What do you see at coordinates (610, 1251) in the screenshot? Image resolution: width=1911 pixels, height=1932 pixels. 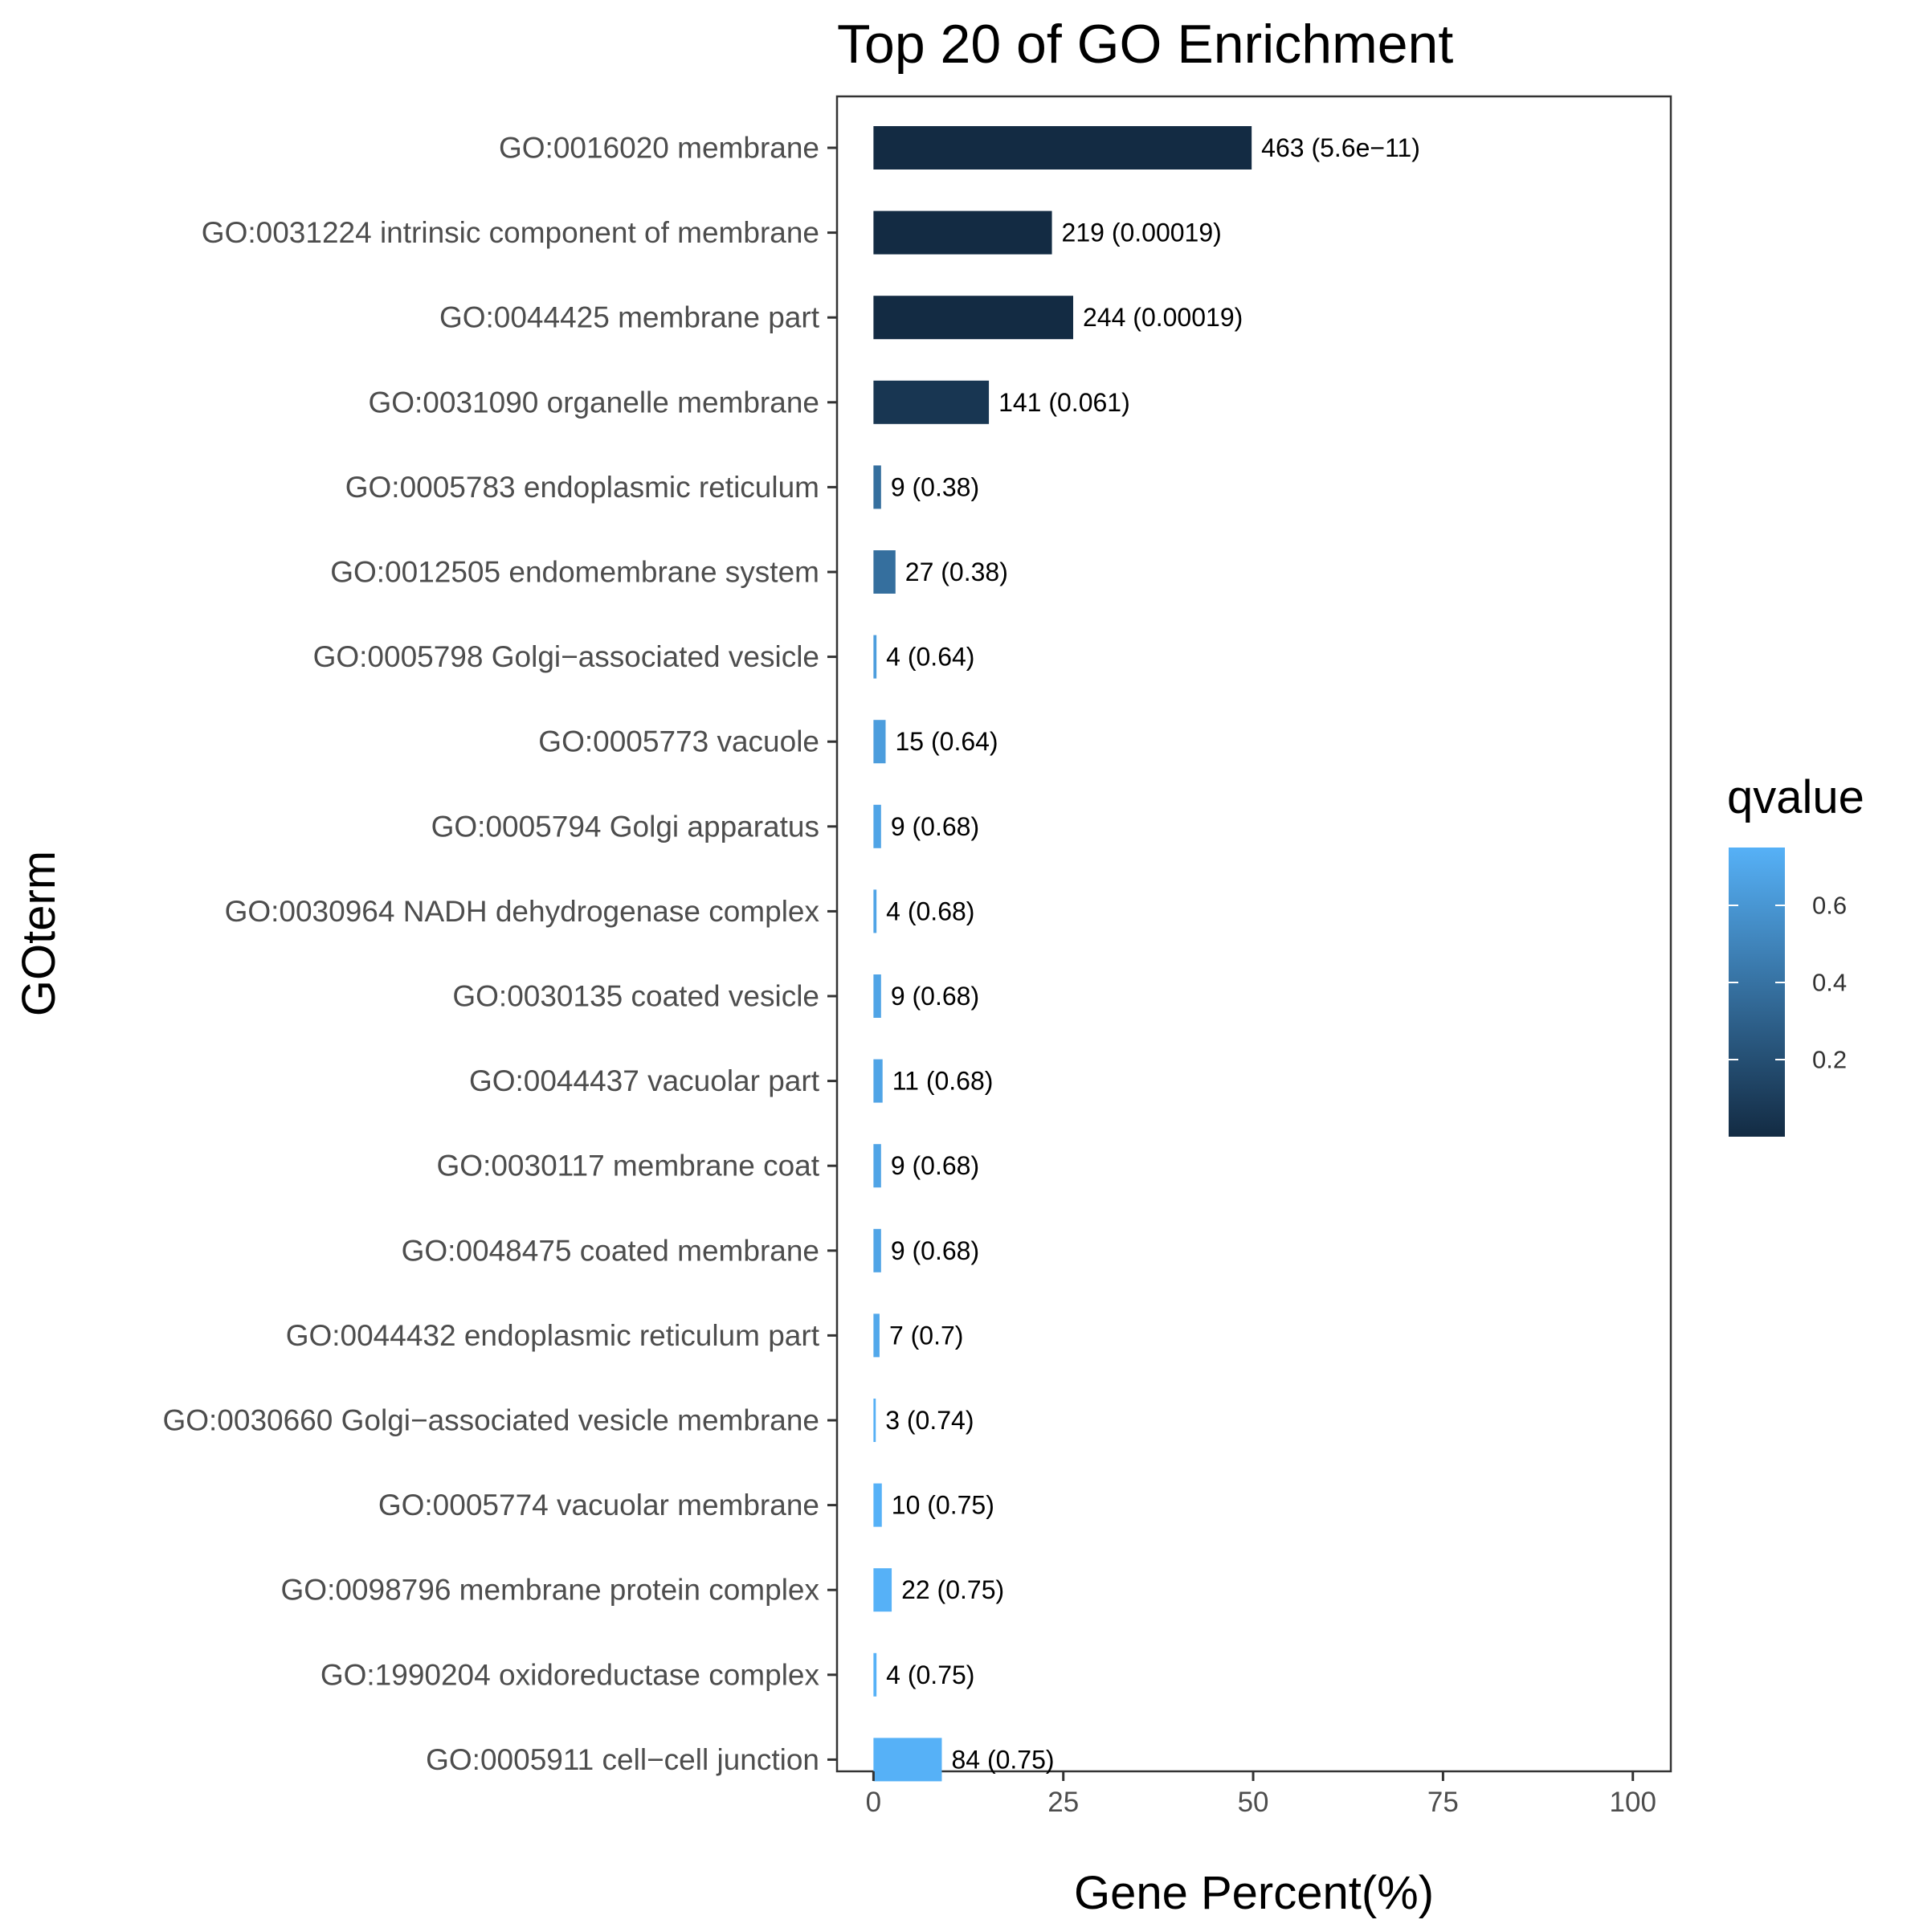 I see `y-tick-label: GO:0048475 coated membrane` at bounding box center [610, 1251].